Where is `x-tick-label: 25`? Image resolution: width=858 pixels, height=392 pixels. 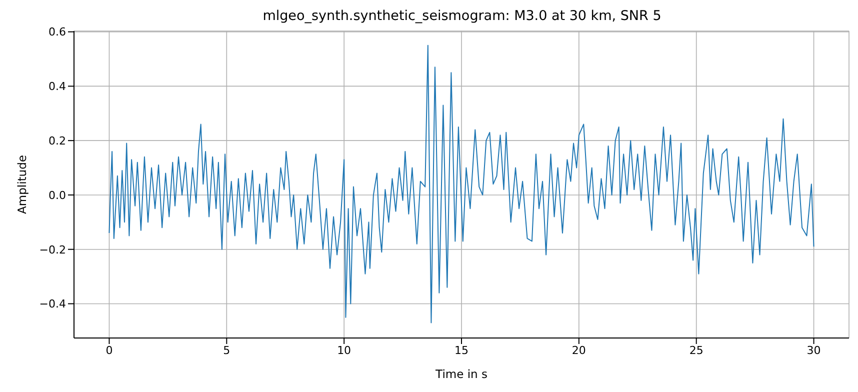
x-tick-label: 25 is located at coordinates (696, 350).